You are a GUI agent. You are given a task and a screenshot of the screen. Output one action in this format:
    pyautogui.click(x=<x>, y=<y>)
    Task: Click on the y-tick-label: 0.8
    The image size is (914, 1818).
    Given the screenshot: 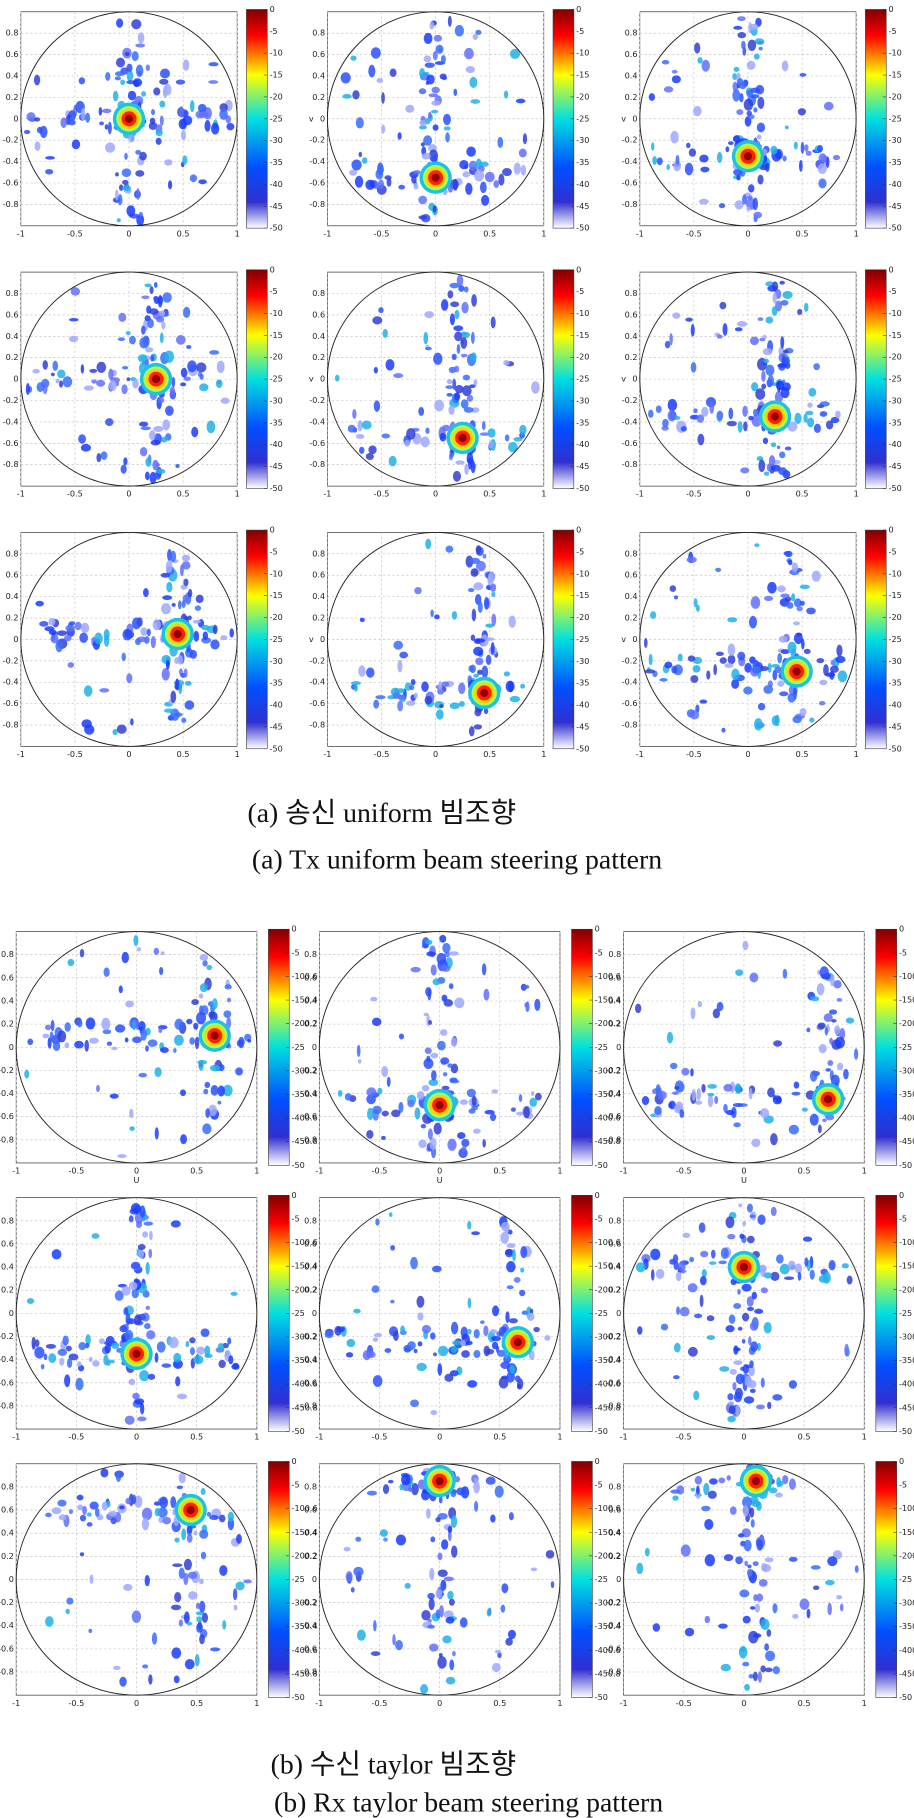 What is the action you would take?
    pyautogui.click(x=7, y=954)
    